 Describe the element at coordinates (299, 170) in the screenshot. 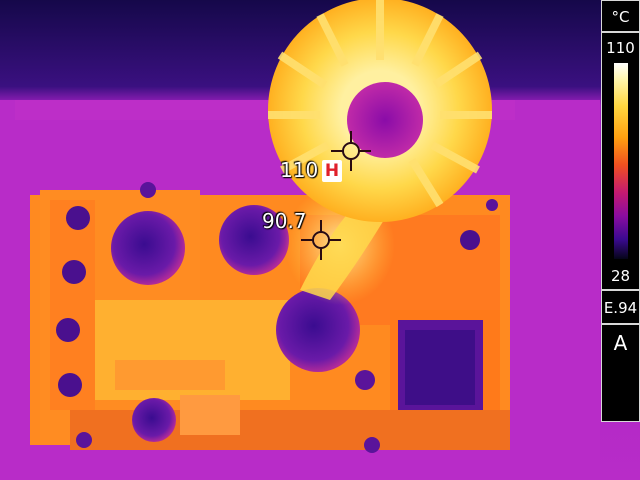

I see `max-temp-value: 110` at that location.